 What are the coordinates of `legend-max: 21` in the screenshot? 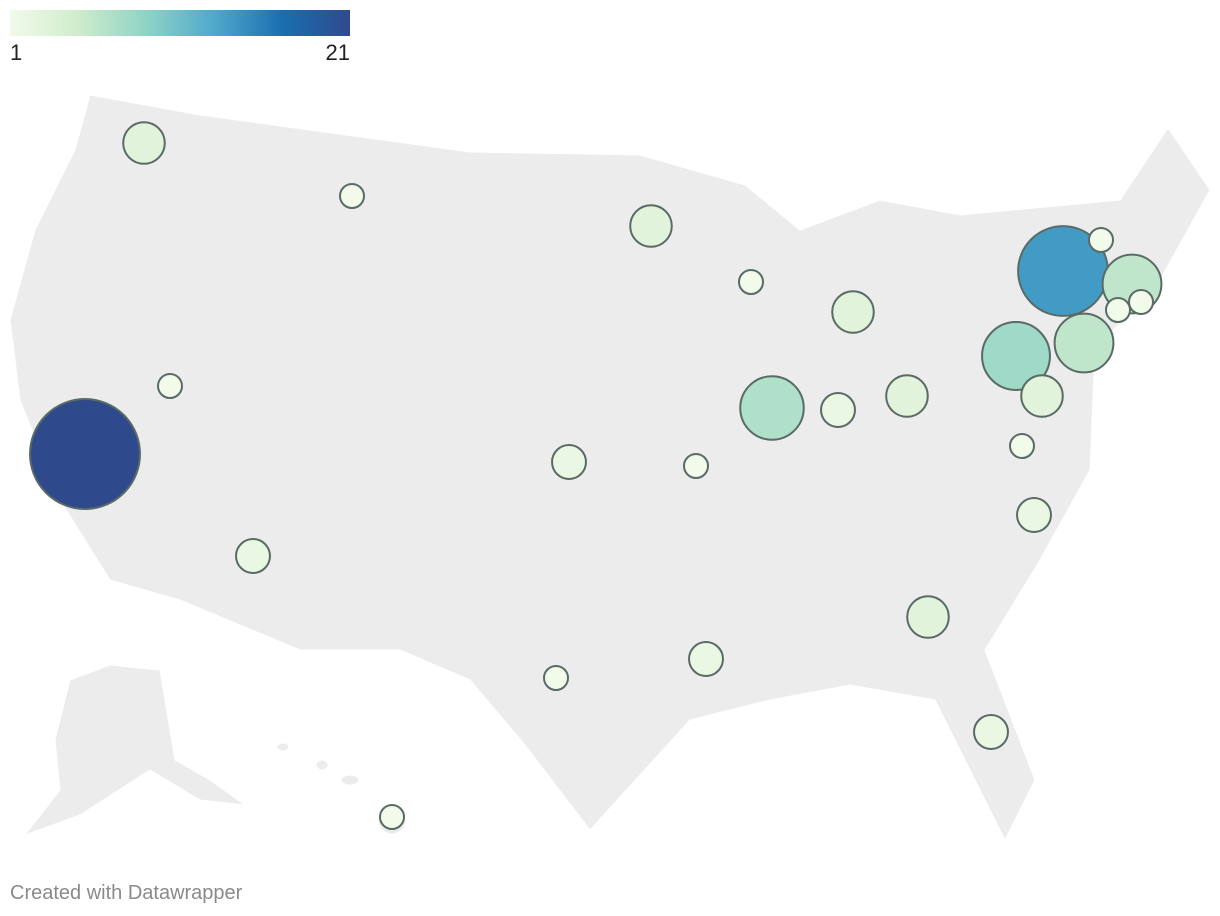 It's located at (338, 52).